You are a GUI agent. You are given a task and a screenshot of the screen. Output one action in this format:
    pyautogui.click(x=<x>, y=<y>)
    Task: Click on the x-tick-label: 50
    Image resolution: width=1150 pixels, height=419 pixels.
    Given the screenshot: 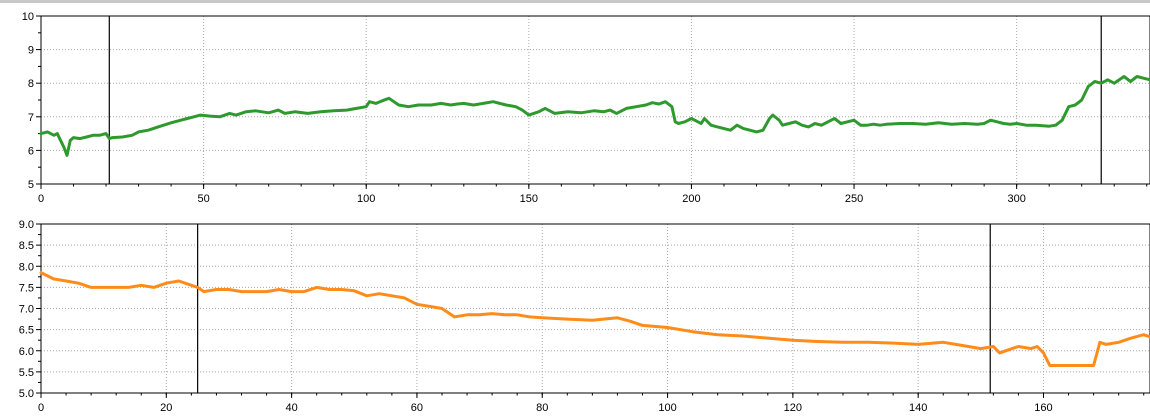 What is the action you would take?
    pyautogui.click(x=203, y=199)
    